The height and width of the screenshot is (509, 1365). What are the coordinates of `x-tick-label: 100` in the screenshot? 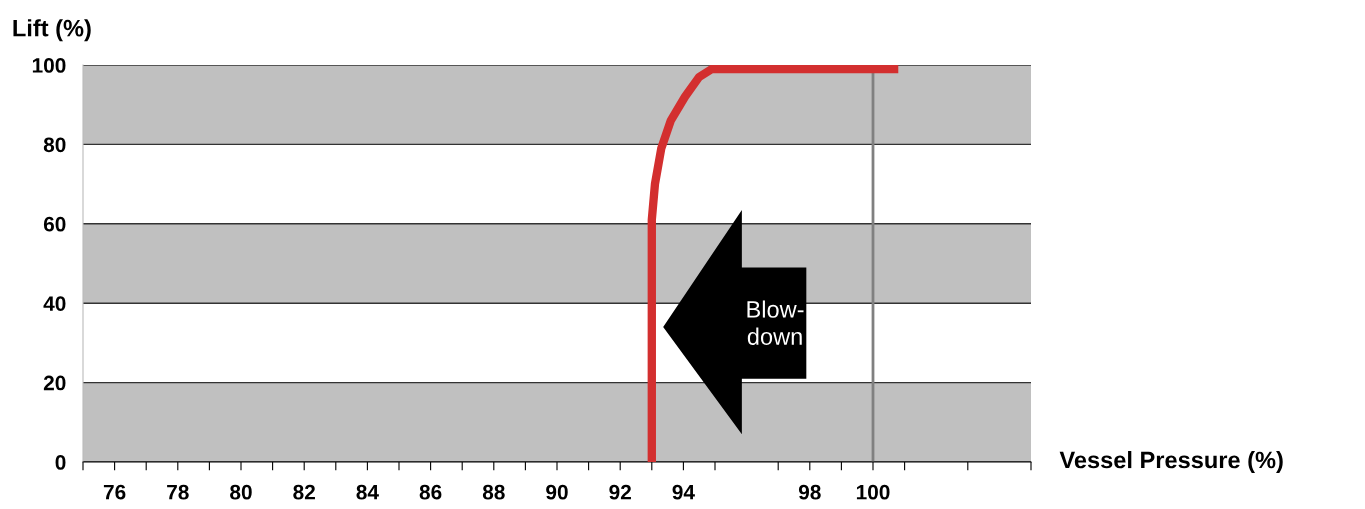 It's located at (873, 492).